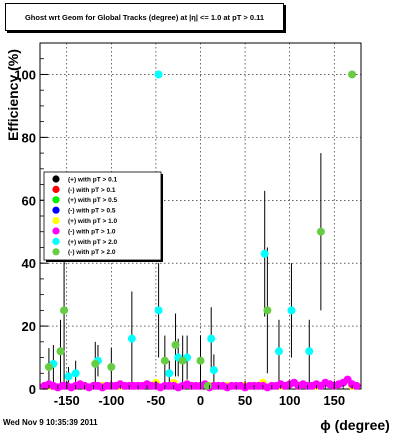  Describe the element at coordinates (92, 211) in the screenshot. I see `legend-entry: (-) with pT > 0.5` at that location.